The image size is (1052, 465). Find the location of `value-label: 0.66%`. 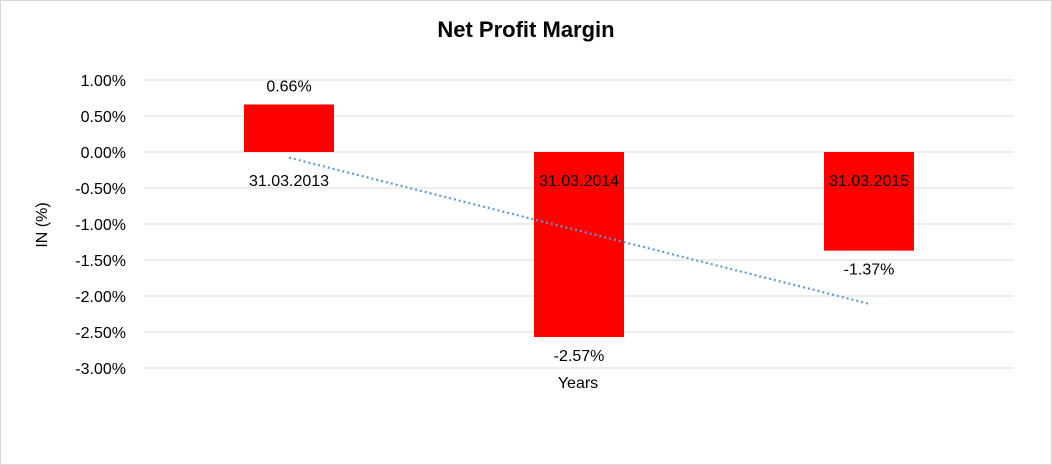

value-label: 0.66% is located at coordinates (288, 86).